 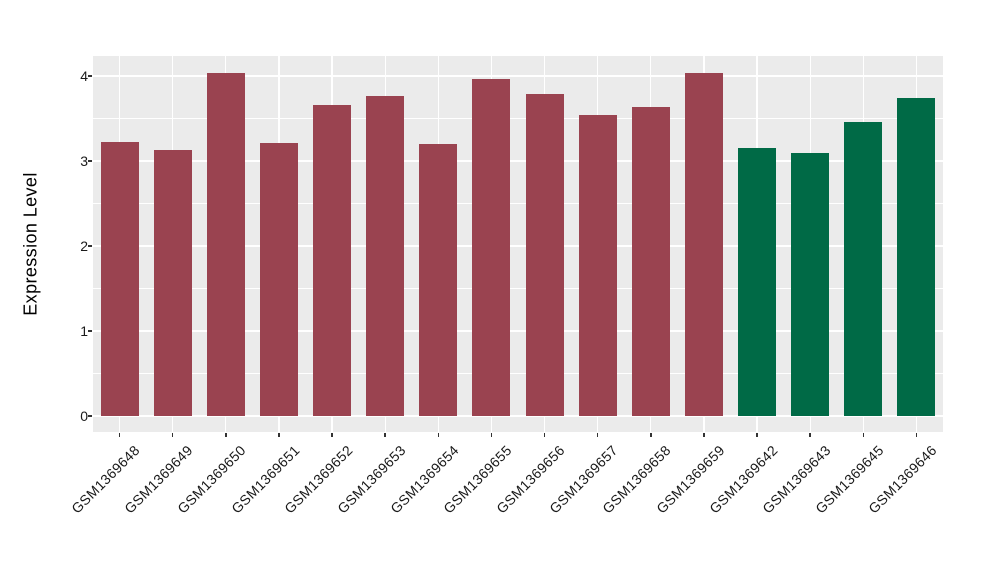 What do you see at coordinates (84, 161) in the screenshot?
I see `y-tick-label-3: 3` at bounding box center [84, 161].